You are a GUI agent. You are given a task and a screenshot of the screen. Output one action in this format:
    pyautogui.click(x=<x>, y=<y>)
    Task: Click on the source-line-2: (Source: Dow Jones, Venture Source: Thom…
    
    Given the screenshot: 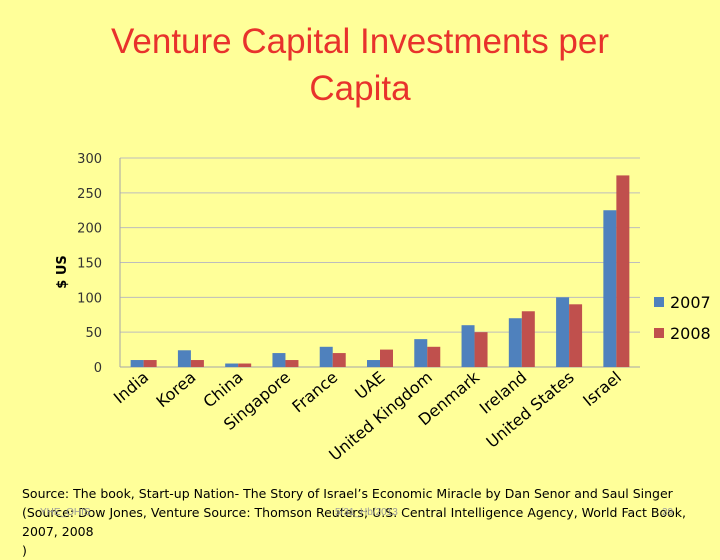 What is the action you would take?
    pyautogui.click(x=354, y=522)
    